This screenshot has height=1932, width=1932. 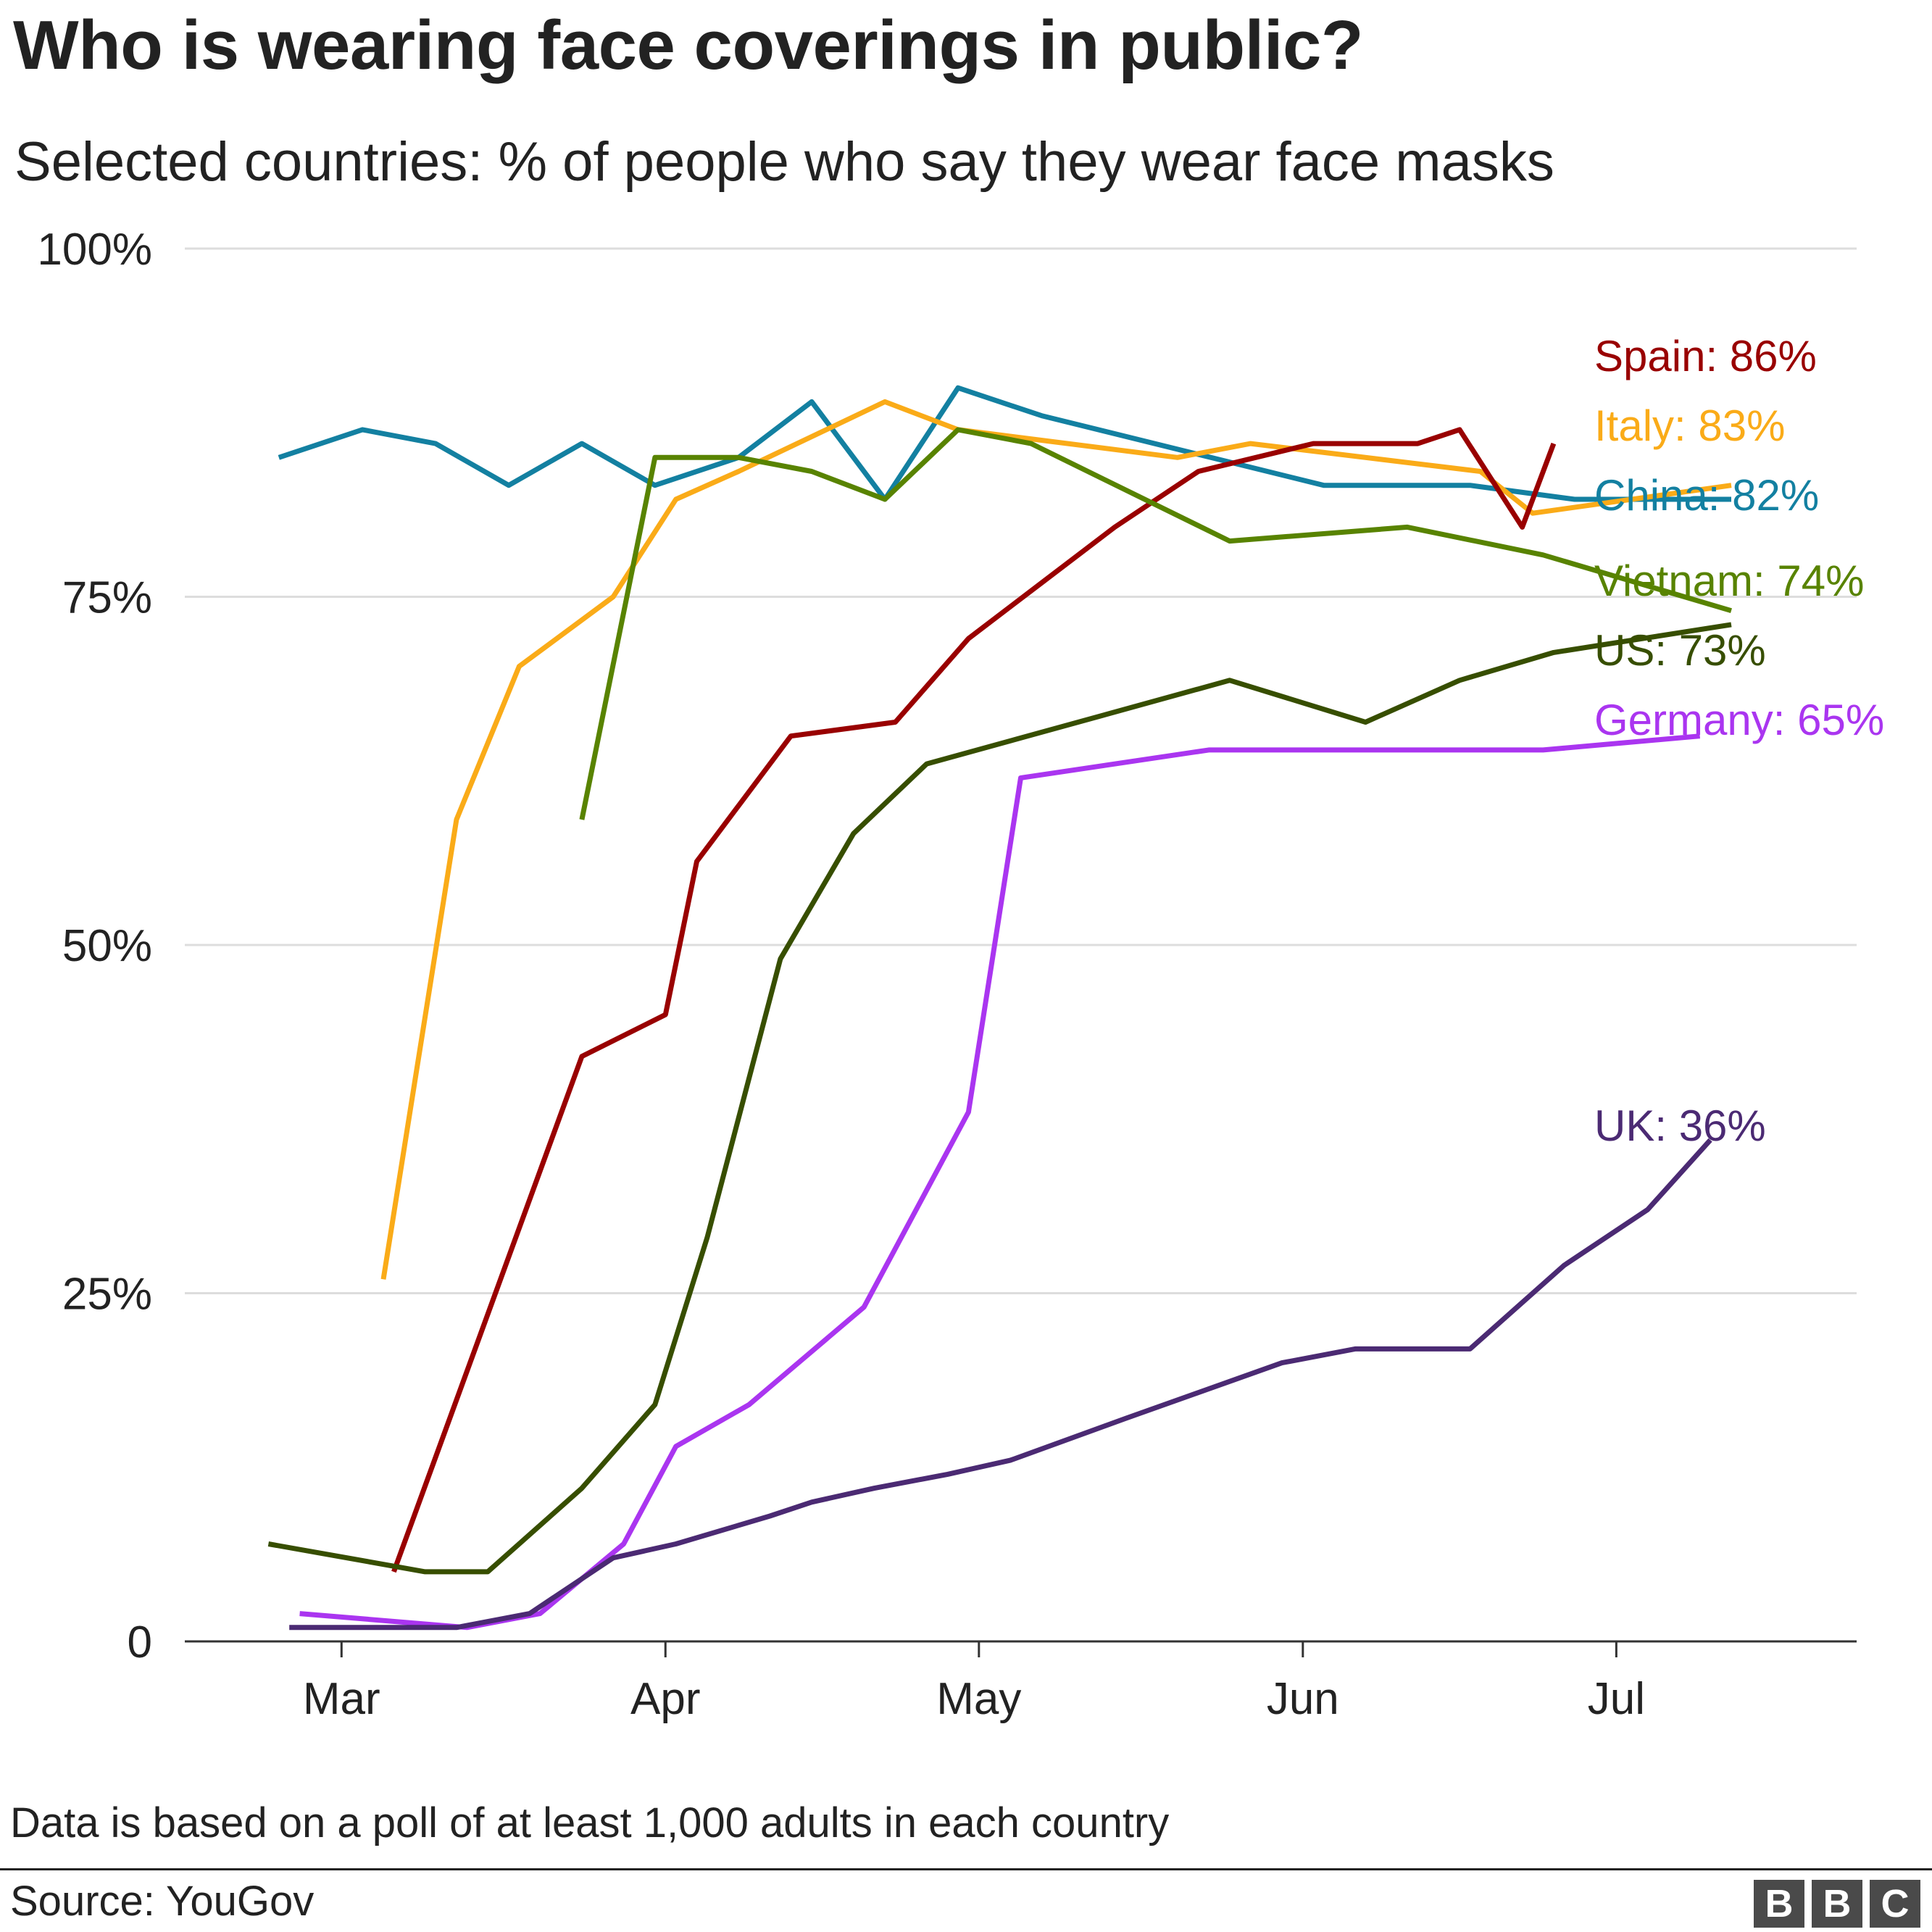 What do you see at coordinates (163, 1901) in the screenshot?
I see `source-text: Source: YouGov` at bounding box center [163, 1901].